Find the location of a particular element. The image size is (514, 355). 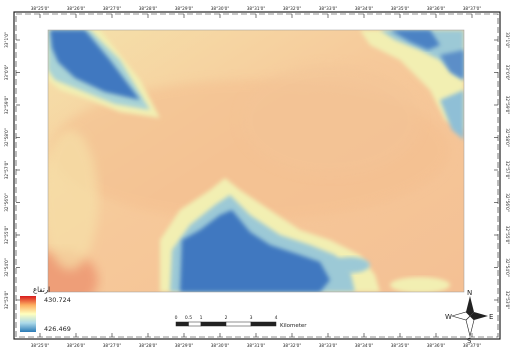

legend: ارتفاع 430.724 426.469 is located at coordinates (45, 309).